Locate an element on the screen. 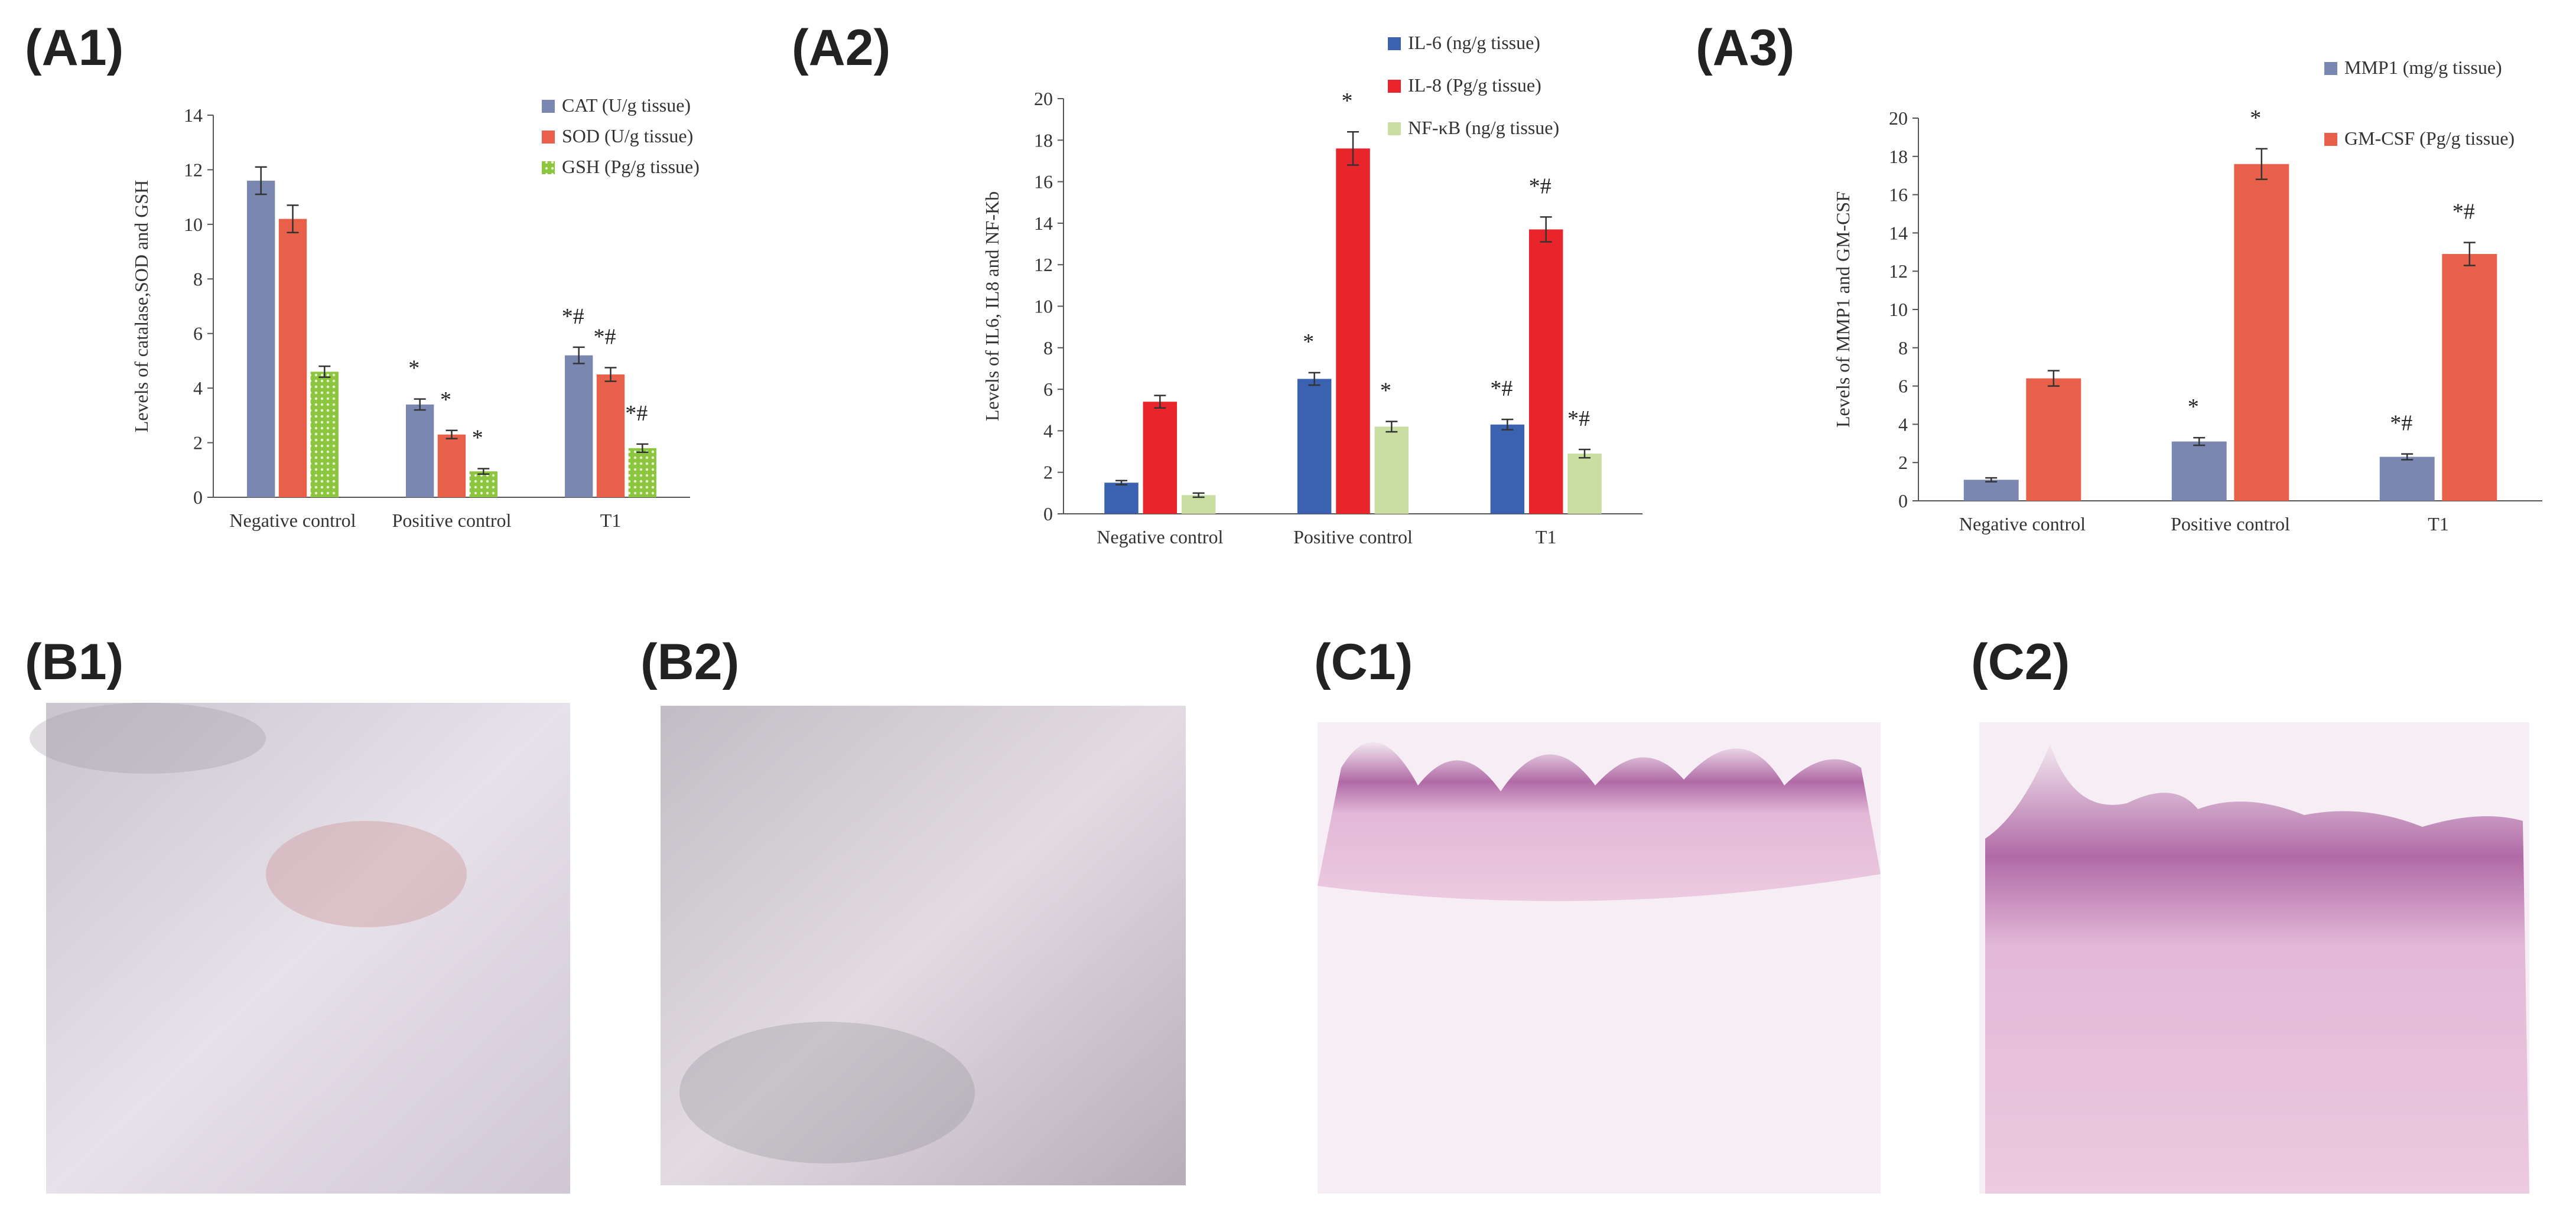 This screenshot has width=2576, height=1219. legend-label: GM-CSF (Pg/g tissue) is located at coordinates (2429, 138).